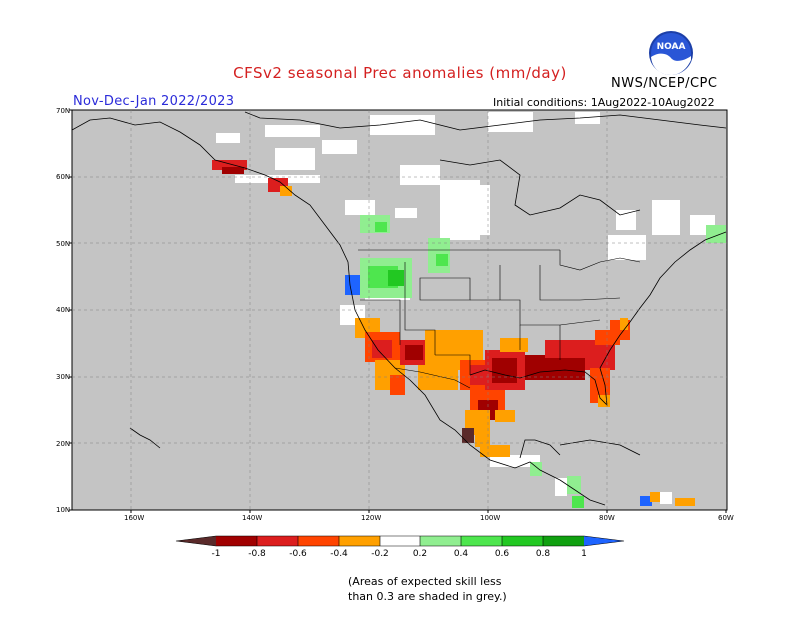 Image resolution: width=800 pixels, height=618 pixels. What do you see at coordinates (671, 47) in the screenshot?
I see `logo-text: NOAA` at bounding box center [671, 47].